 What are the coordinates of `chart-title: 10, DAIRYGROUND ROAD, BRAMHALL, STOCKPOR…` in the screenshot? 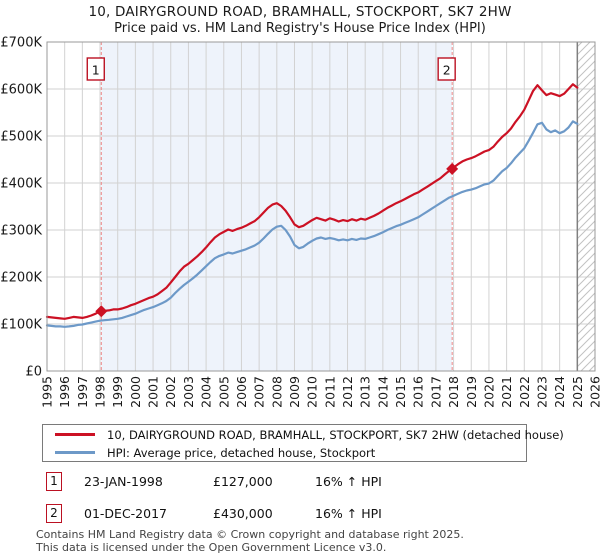 It's located at (300, 12).